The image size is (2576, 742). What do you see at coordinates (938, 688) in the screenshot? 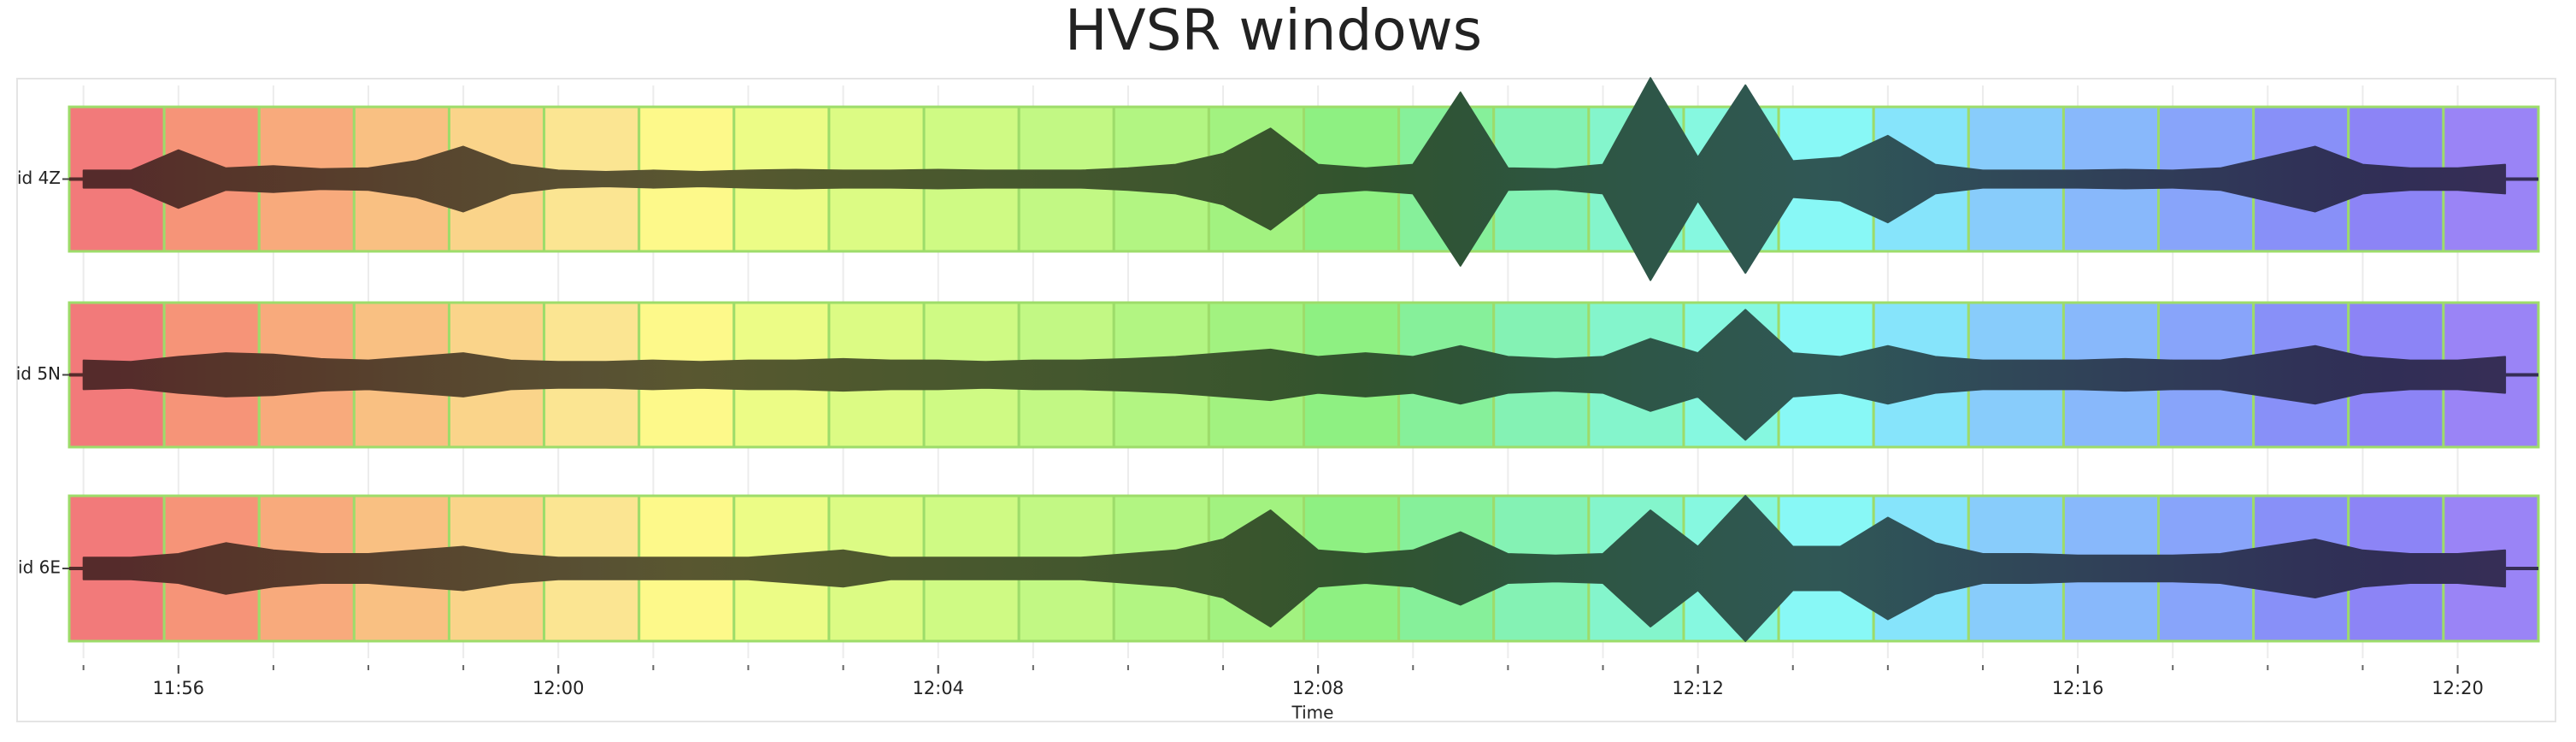
I see `x-tick-label: 12:04` at bounding box center [938, 688].